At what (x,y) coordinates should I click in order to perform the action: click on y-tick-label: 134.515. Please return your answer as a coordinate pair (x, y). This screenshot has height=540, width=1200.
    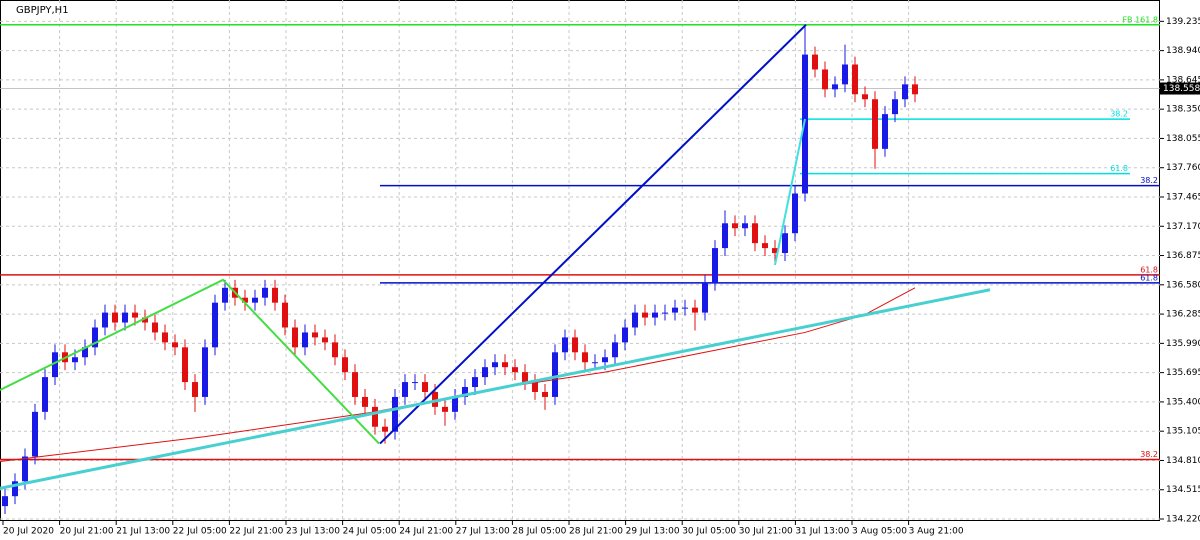
    Looking at the image, I should click on (1183, 490).